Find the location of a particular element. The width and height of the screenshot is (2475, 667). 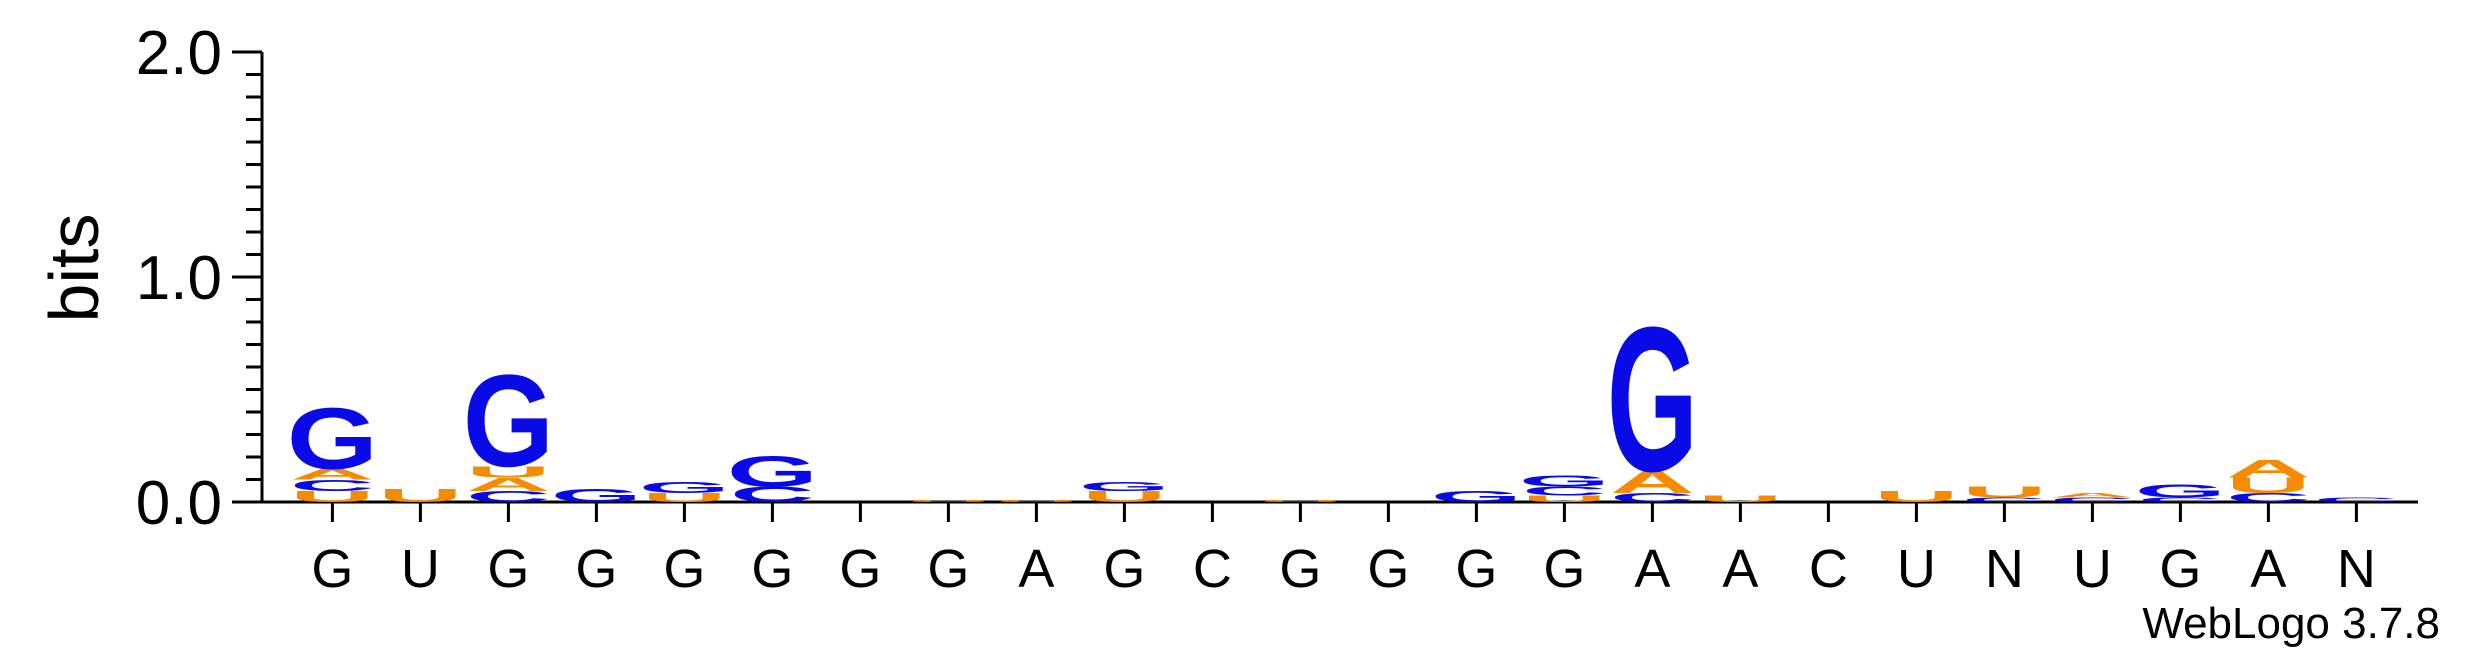

y-tick-label: 1.0 is located at coordinates (179, 278).